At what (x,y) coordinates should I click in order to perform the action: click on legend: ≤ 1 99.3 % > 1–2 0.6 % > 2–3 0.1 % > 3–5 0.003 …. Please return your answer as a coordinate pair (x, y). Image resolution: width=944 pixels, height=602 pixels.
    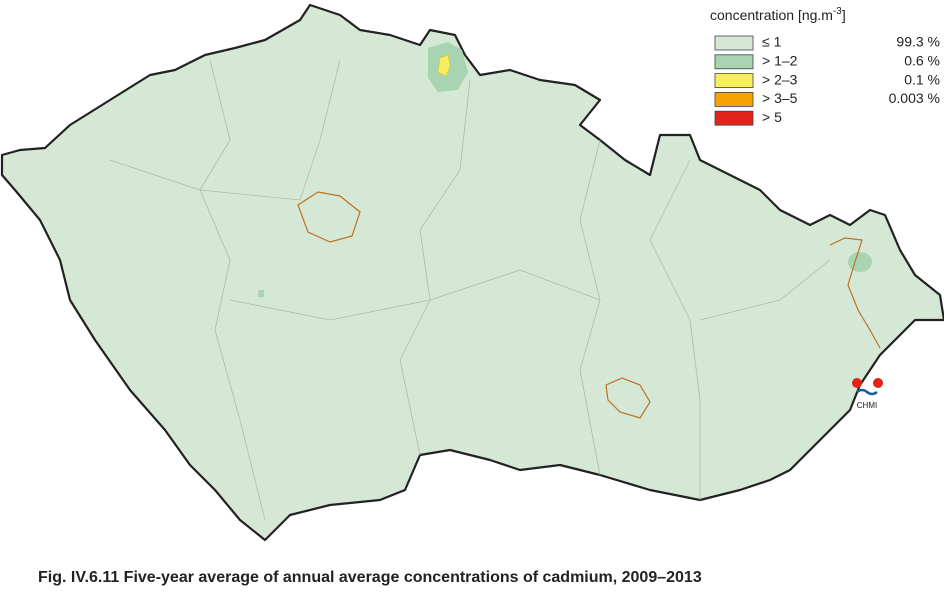
    Looking at the image, I should click on (827, 80).